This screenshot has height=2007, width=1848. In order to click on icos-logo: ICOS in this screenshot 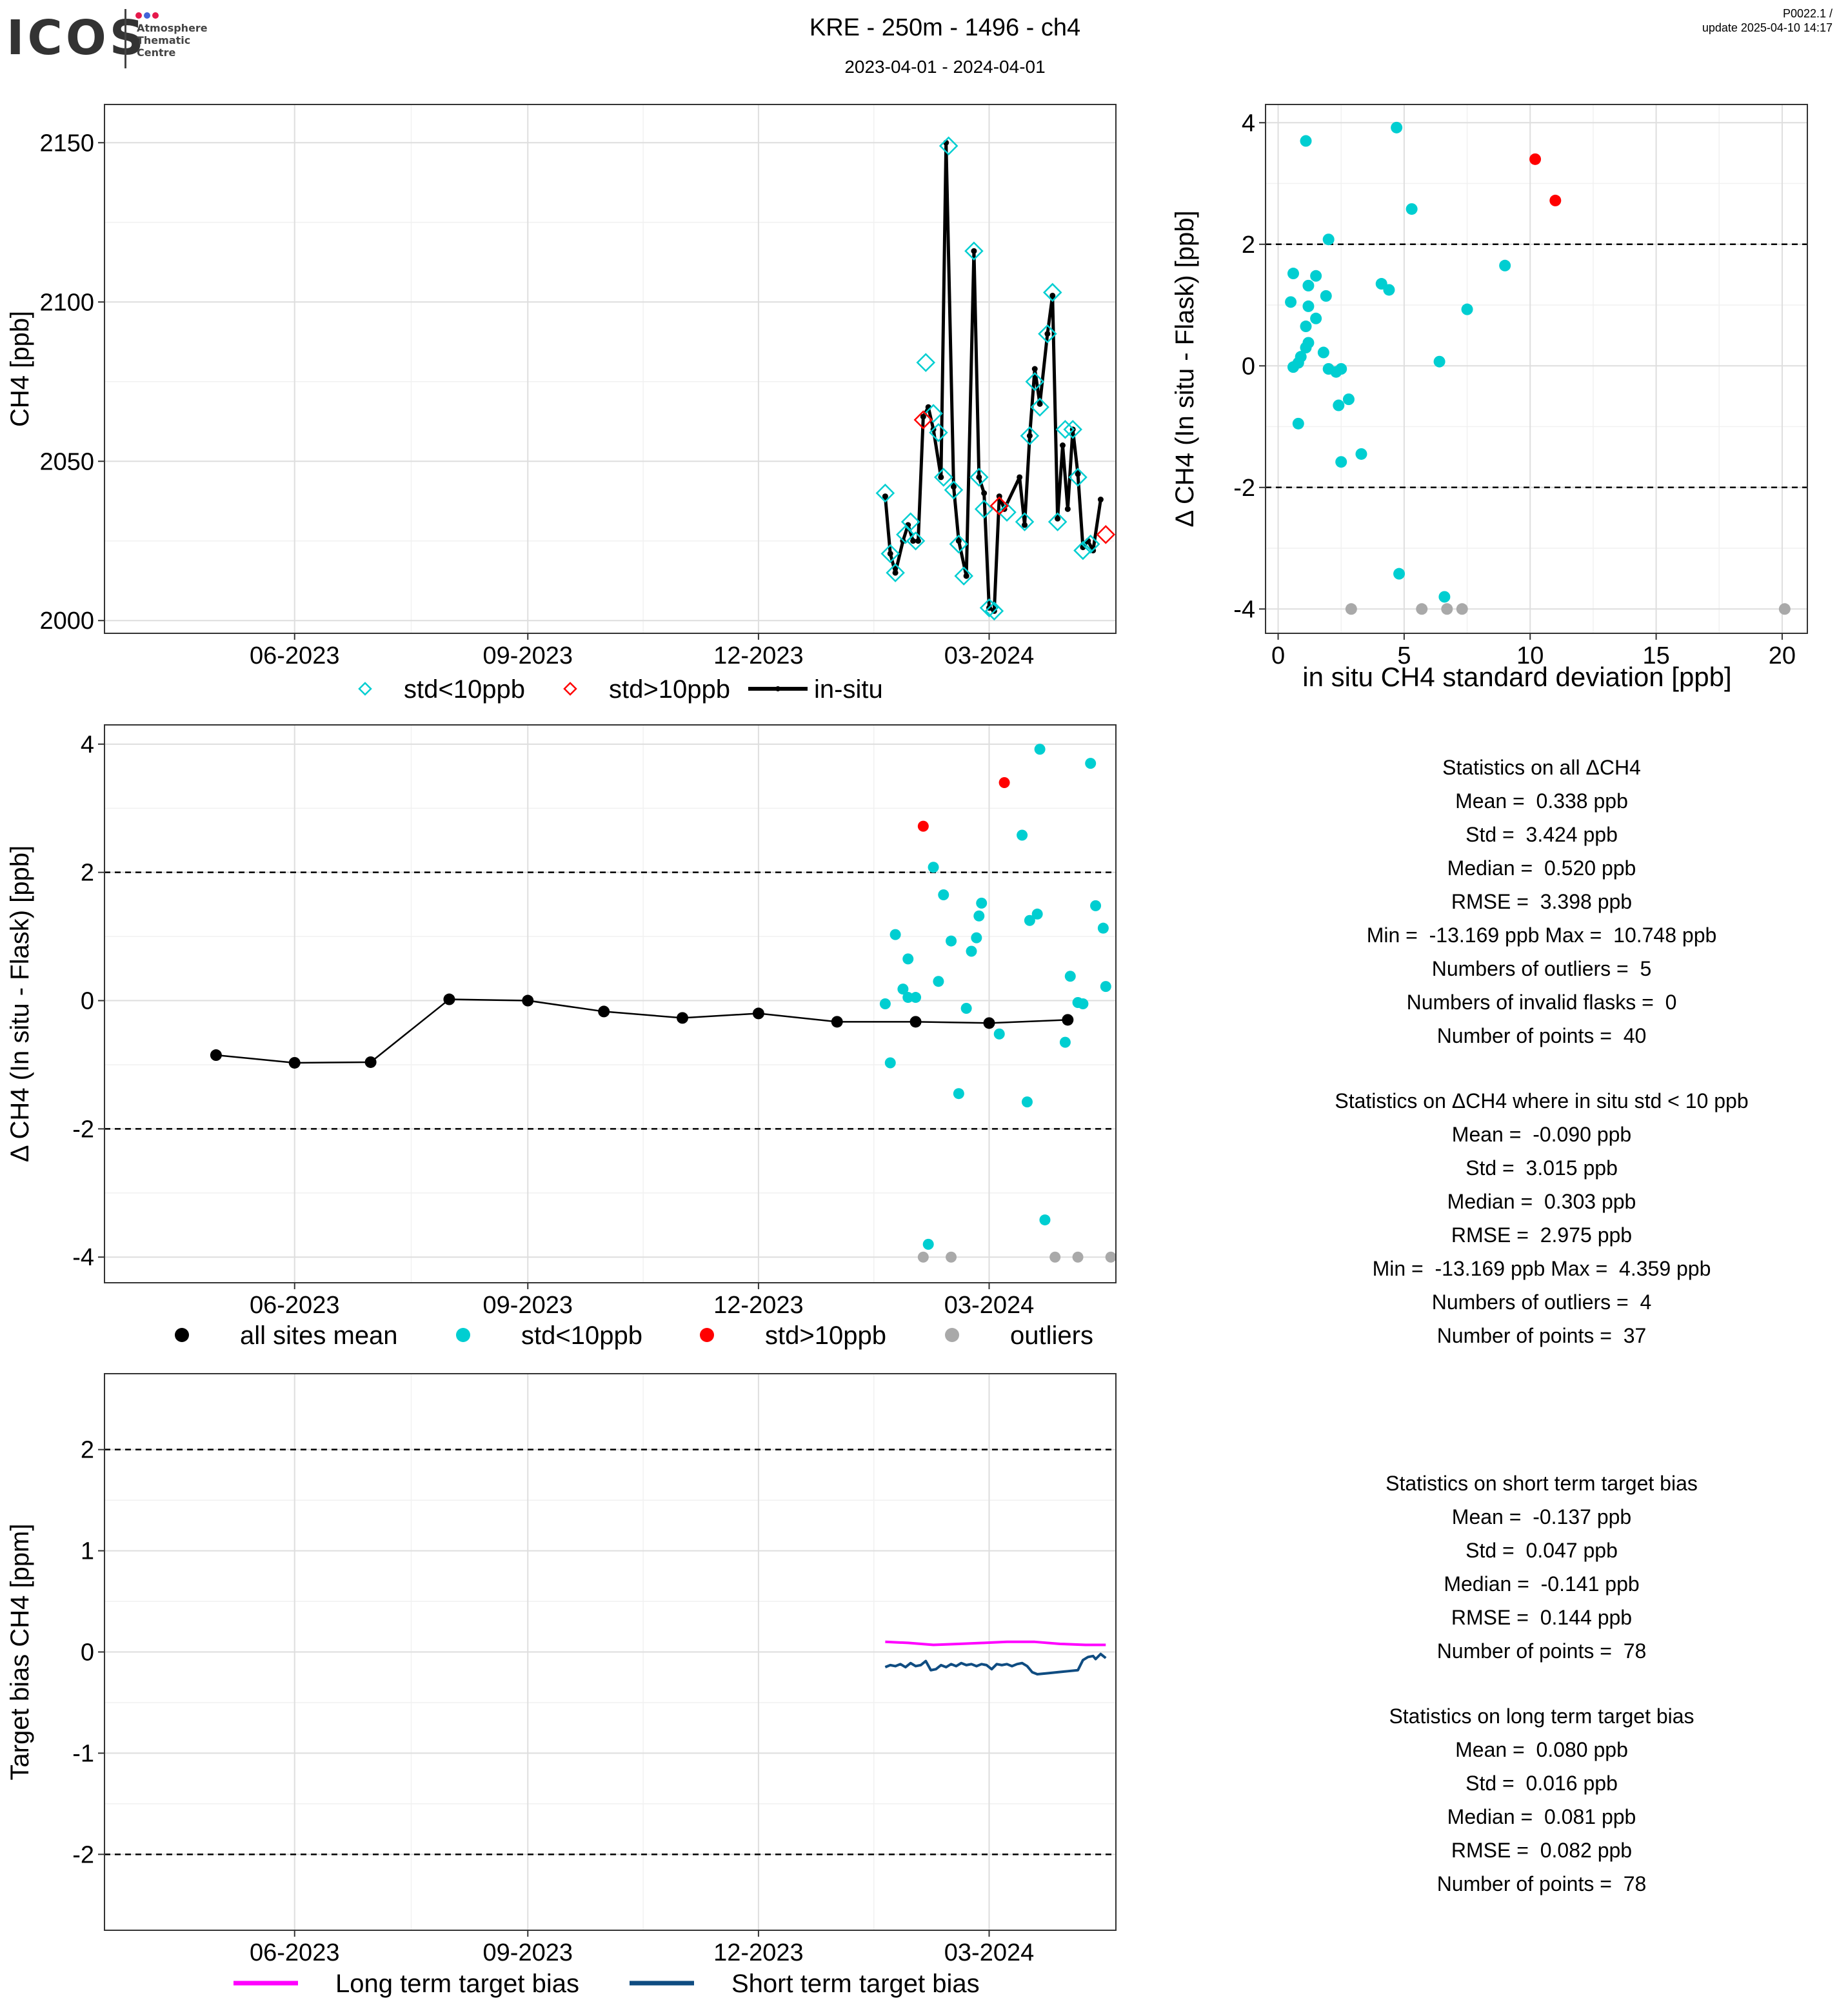, I will do `click(77, 38)`.